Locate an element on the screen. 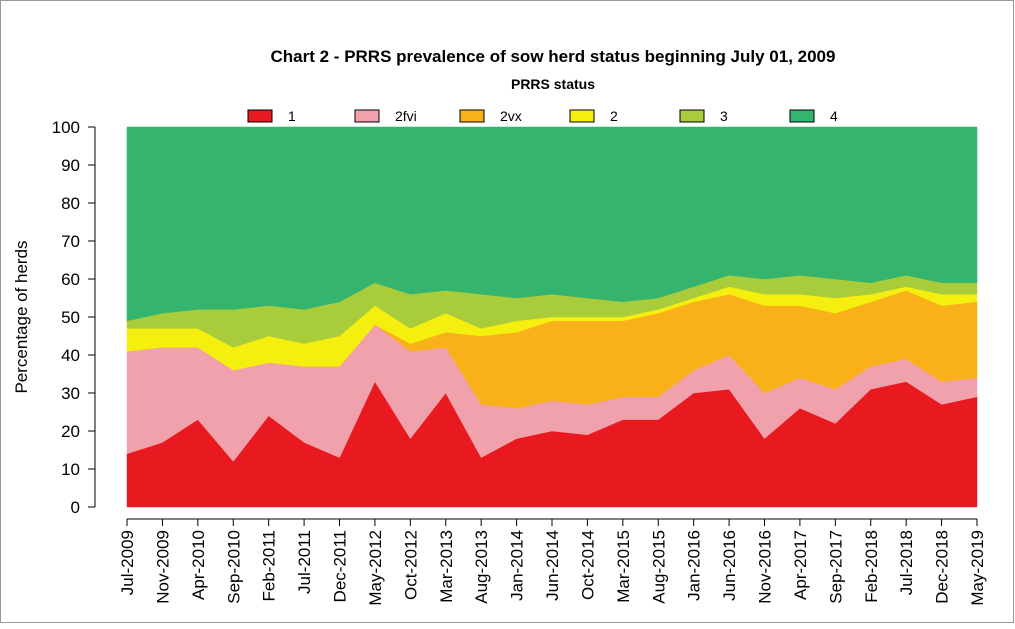  x-tick-label: Mar-2015 is located at coordinates (623, 566).